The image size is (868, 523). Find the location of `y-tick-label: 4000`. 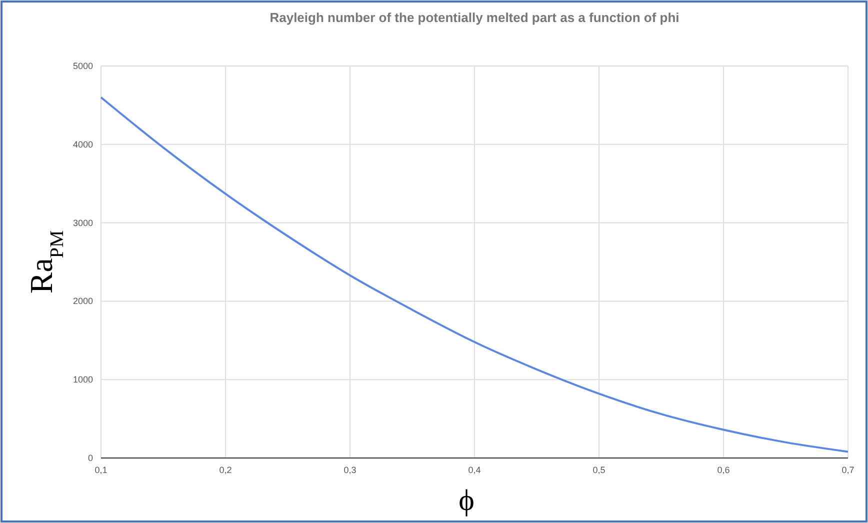

y-tick-label: 4000 is located at coordinates (82, 144).